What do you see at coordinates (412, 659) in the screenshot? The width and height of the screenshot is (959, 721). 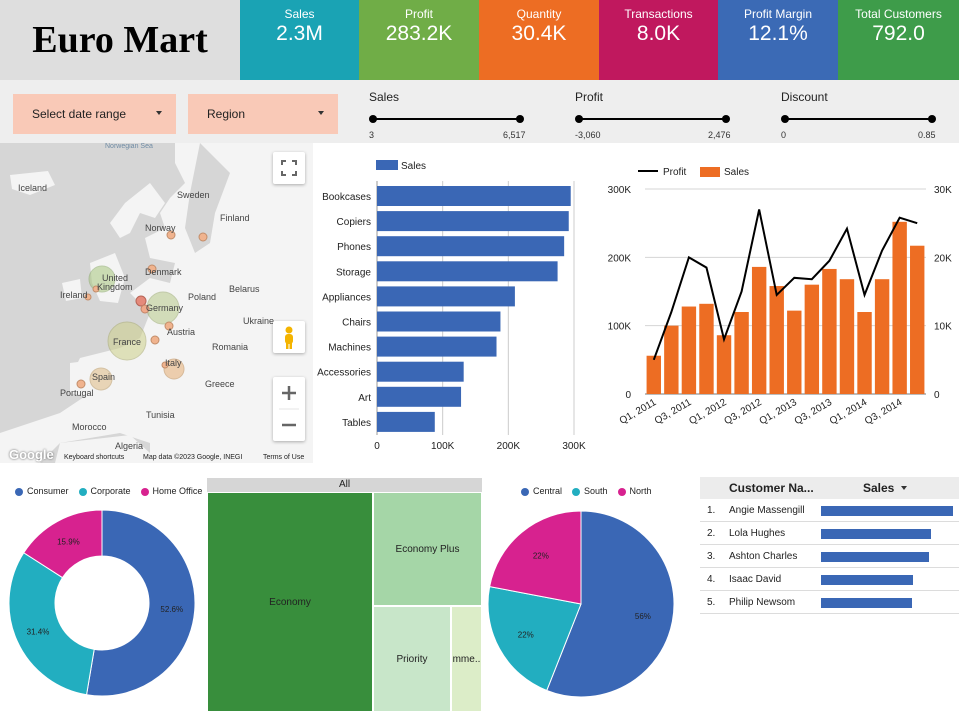 I see `treemap-cell-priority: Priority` at bounding box center [412, 659].